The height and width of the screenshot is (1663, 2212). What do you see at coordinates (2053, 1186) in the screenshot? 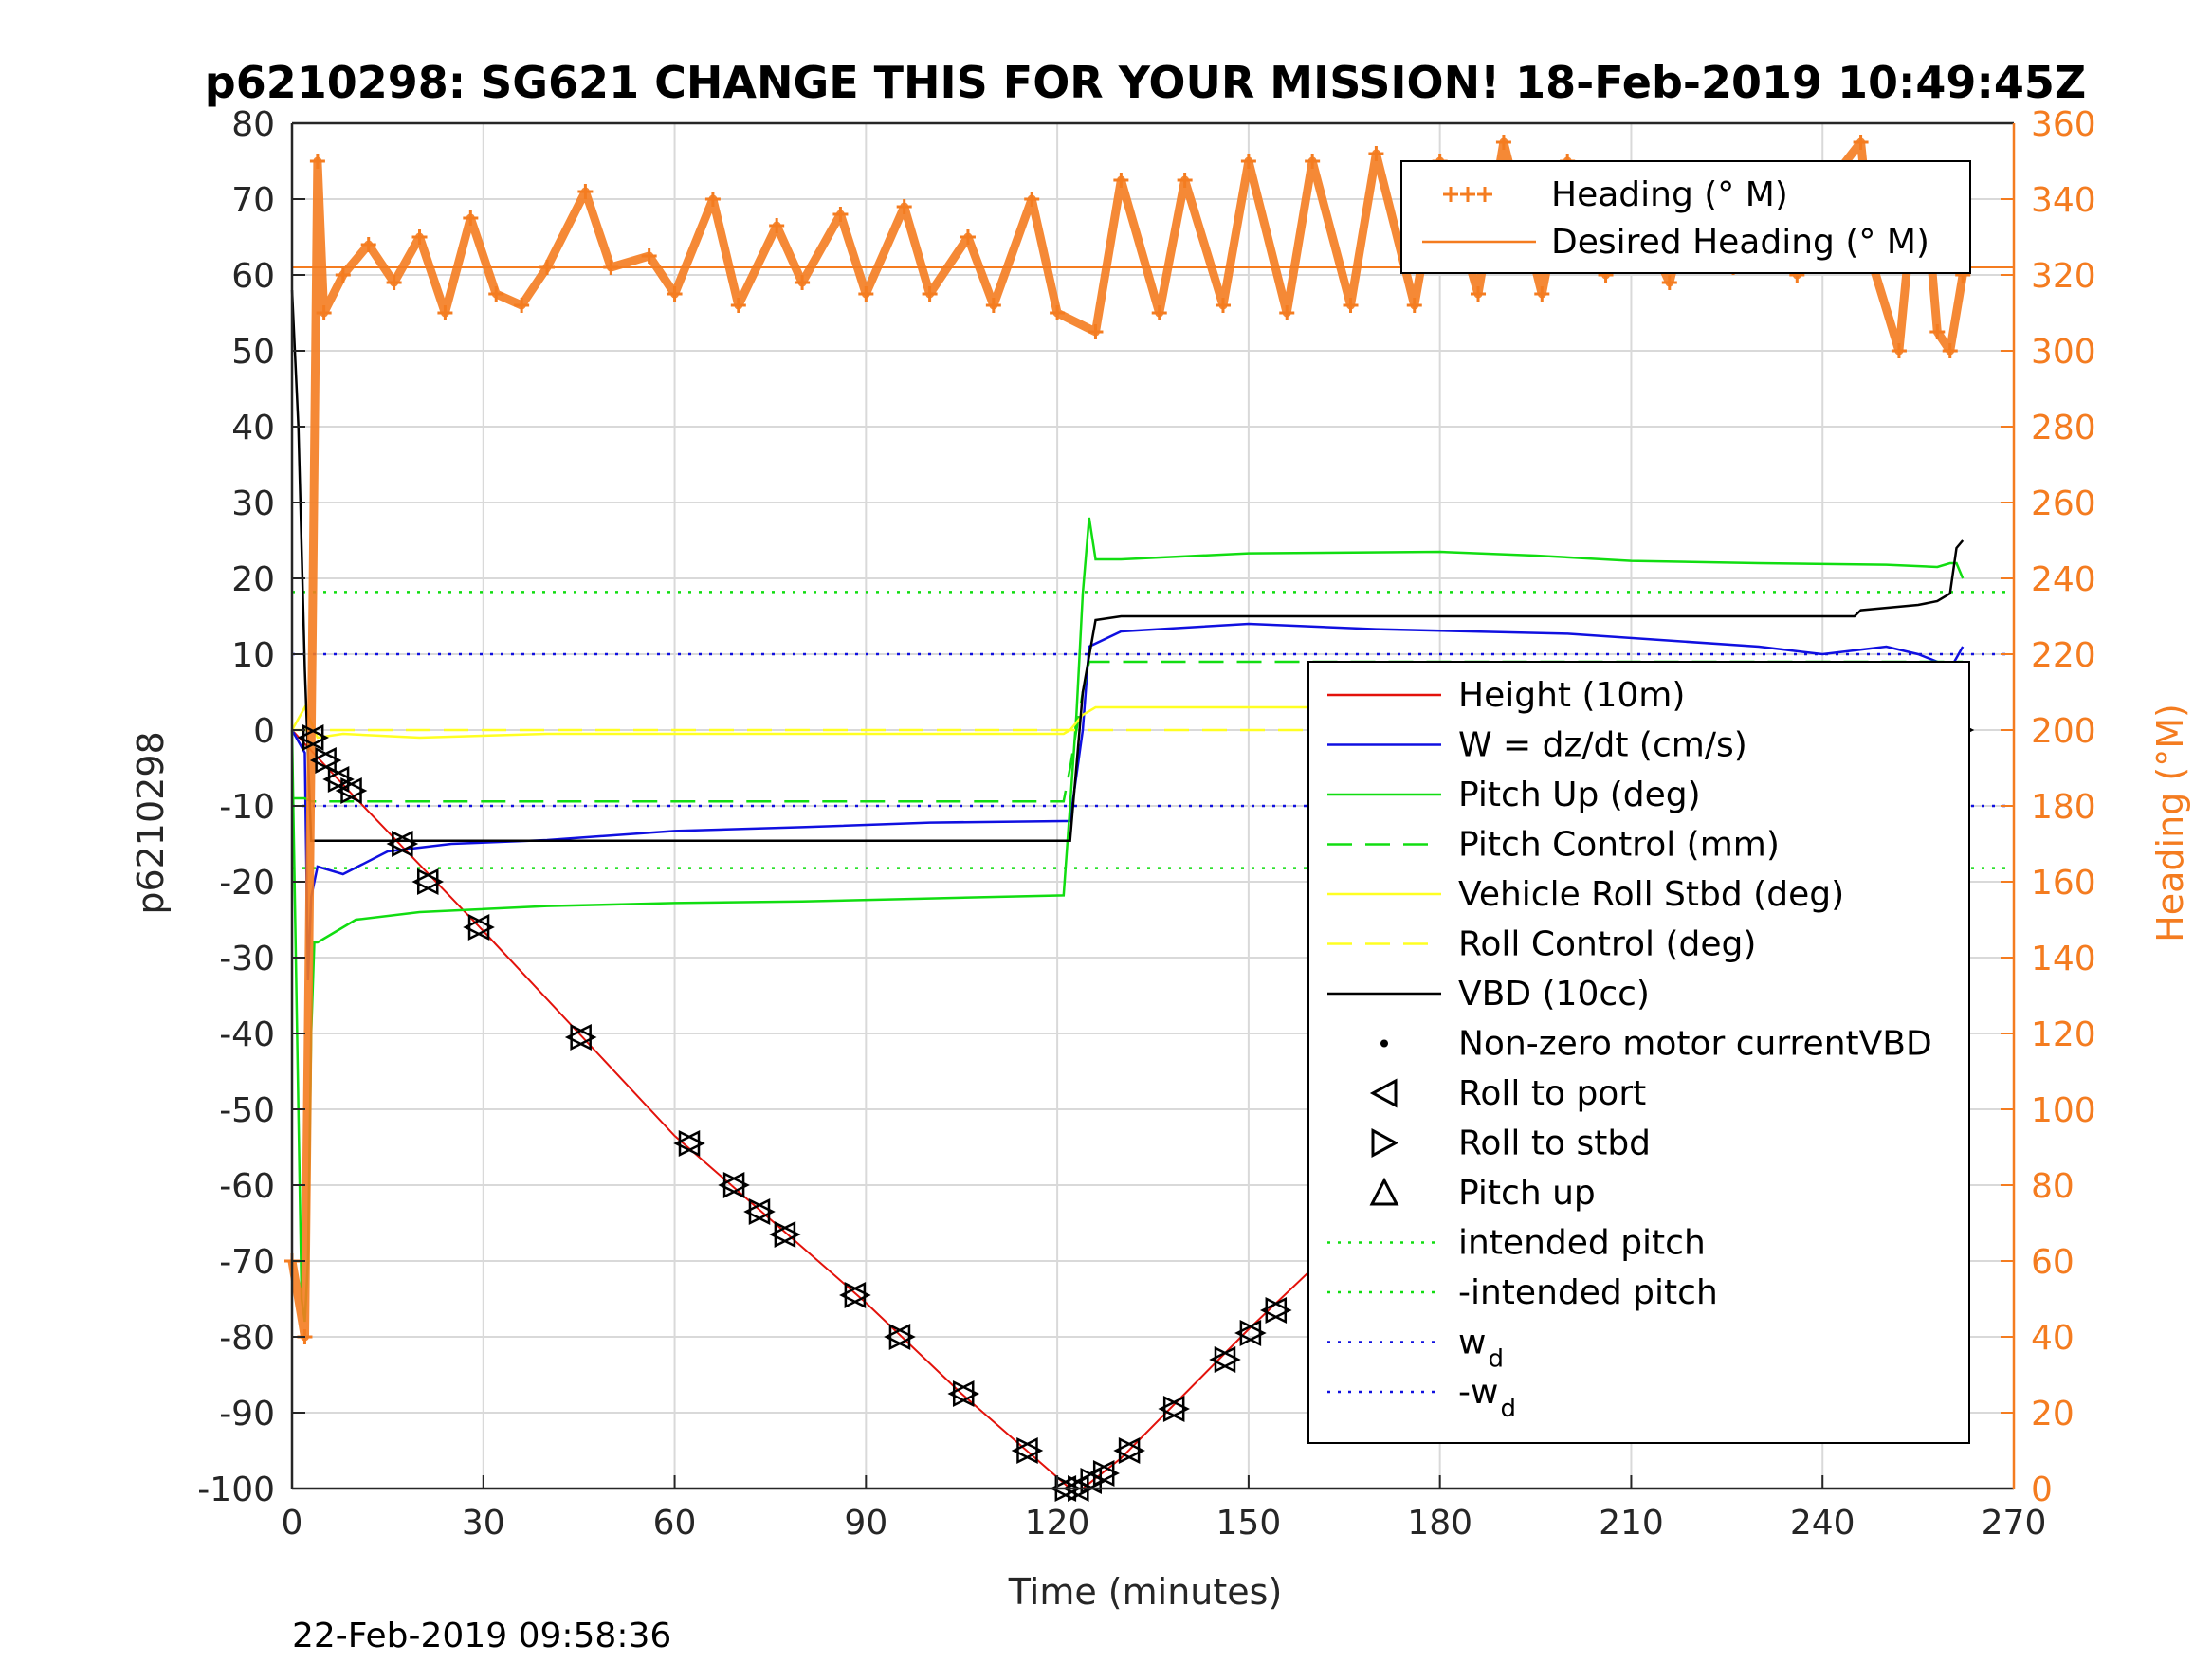
I see `y-right-tick-label: 80` at bounding box center [2053, 1186].